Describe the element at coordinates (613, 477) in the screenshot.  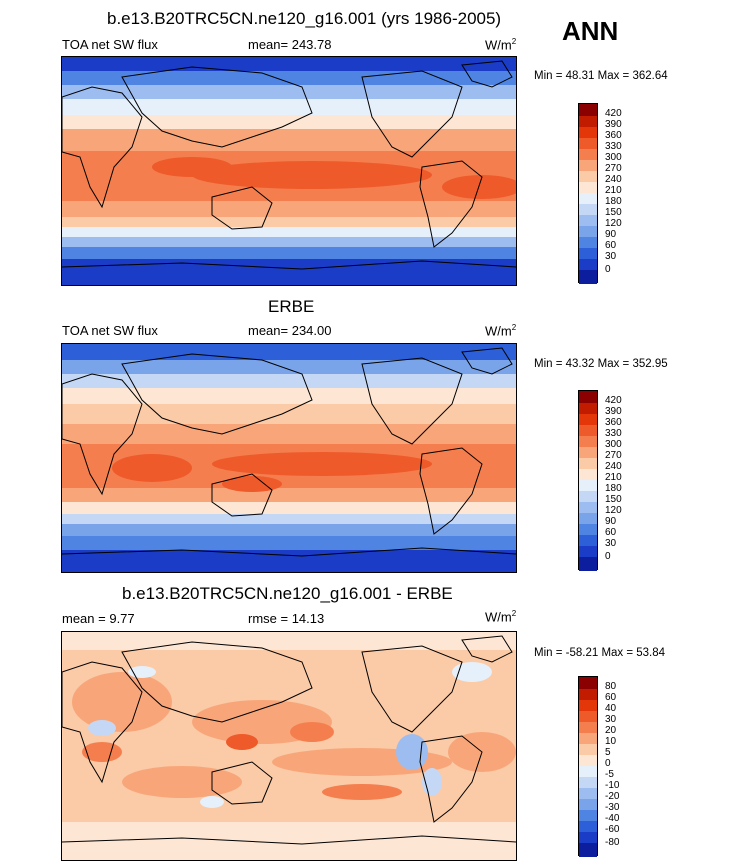
I see `panel2-colorbar-tick: 210` at that location.